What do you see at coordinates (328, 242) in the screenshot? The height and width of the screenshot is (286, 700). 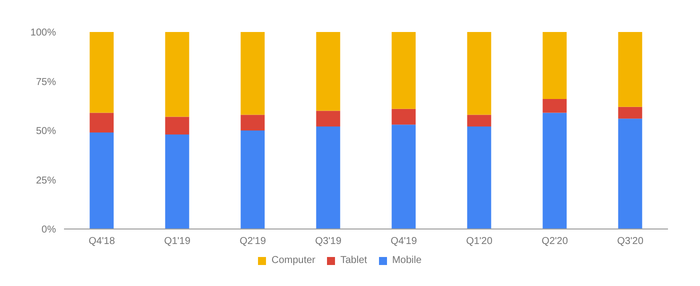 I see `x-tick-label: Q3'19` at bounding box center [328, 242].